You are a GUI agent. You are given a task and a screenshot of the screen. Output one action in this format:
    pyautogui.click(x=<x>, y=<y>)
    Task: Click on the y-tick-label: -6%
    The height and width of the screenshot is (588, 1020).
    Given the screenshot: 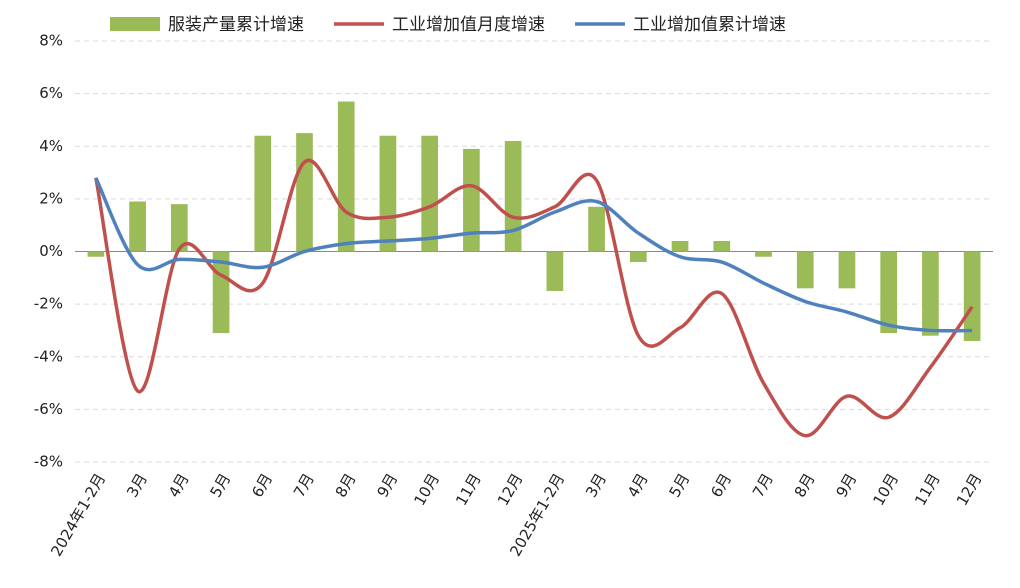 What is the action you would take?
    pyautogui.click(x=48, y=409)
    